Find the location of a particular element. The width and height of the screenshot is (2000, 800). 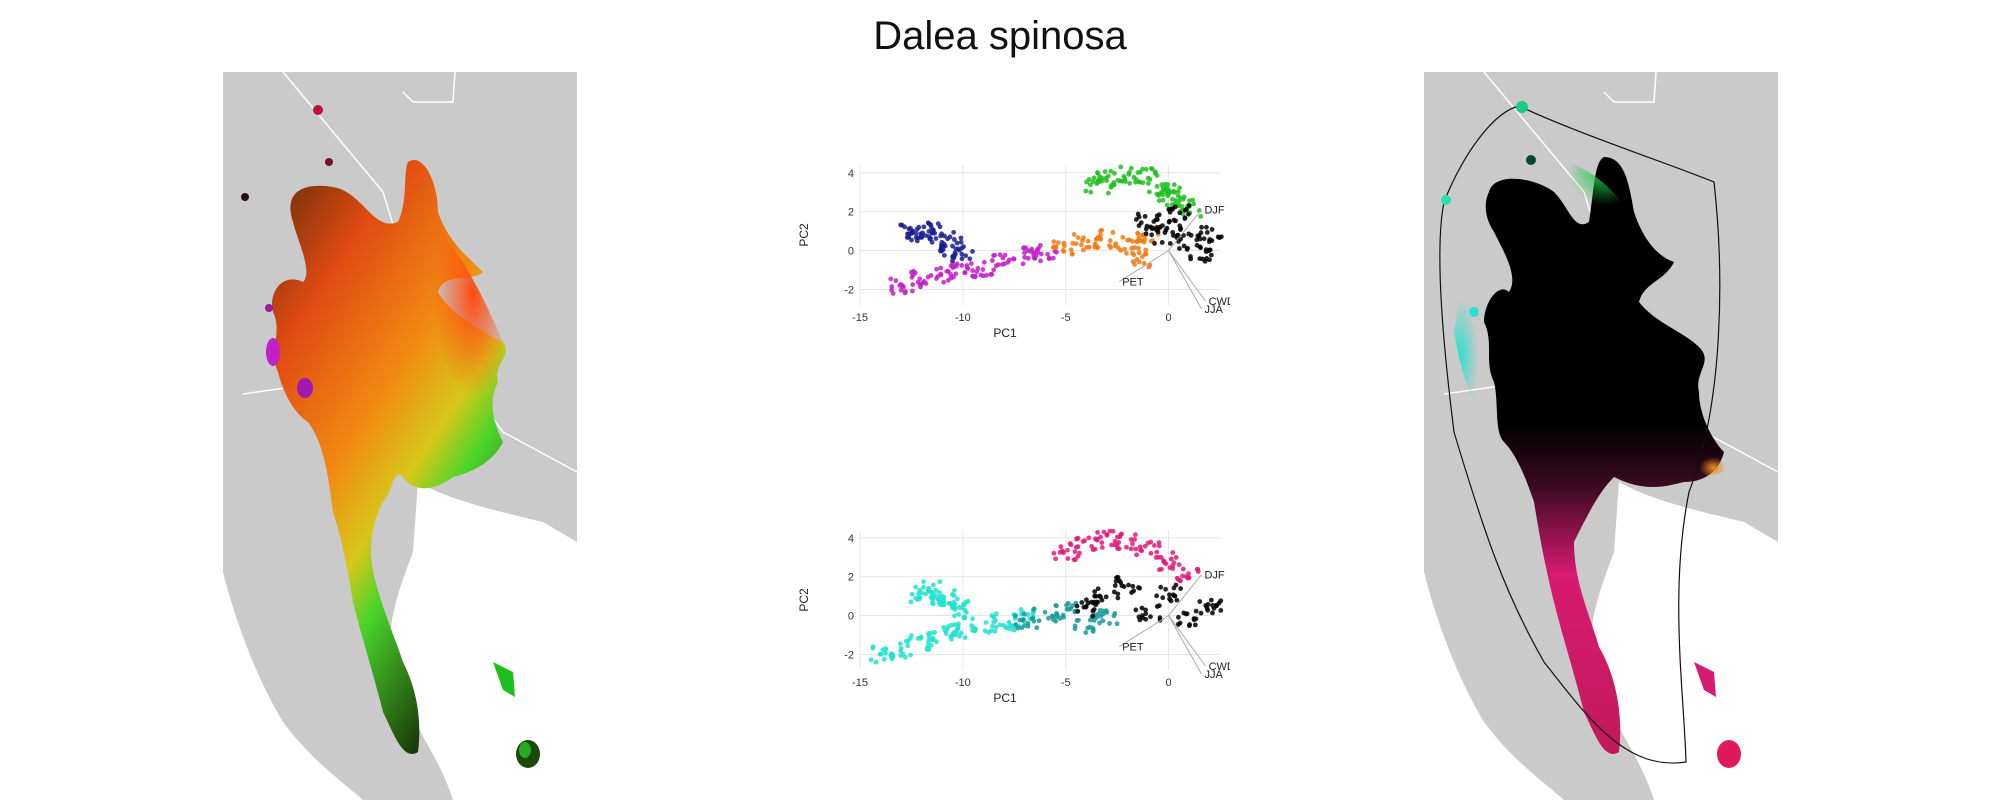

x-axis-label: PC1 is located at coordinates (1005, 333).